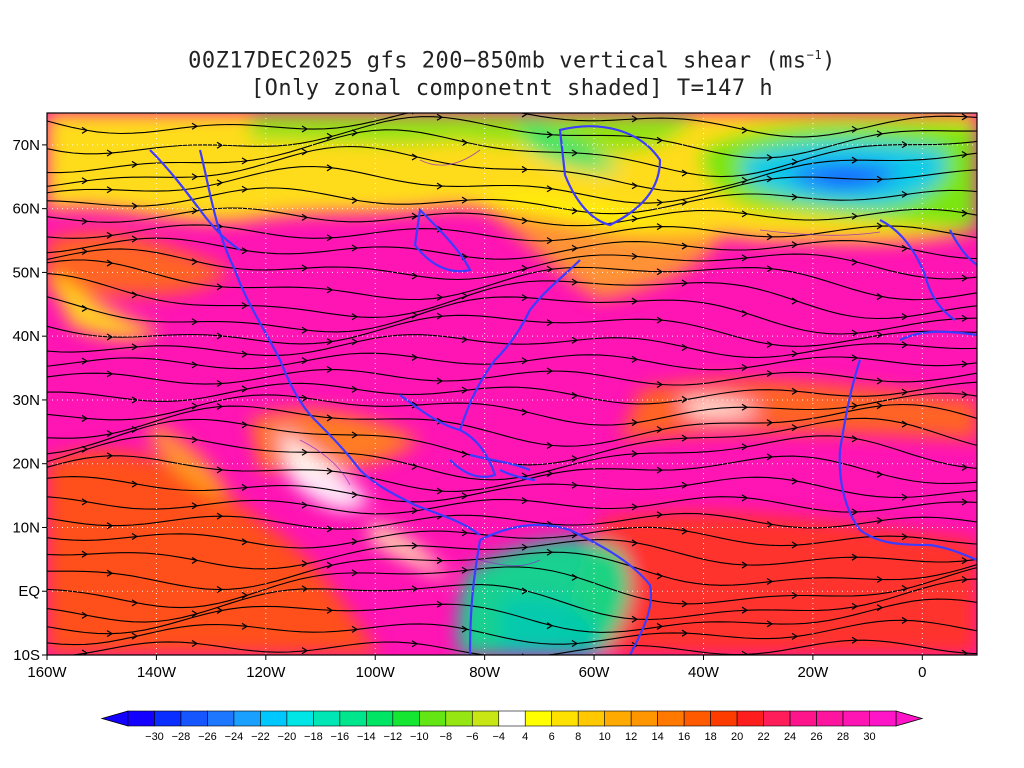  What do you see at coordinates (114, 718) in the screenshot?
I see `colorbar-min-arrow` at bounding box center [114, 718].